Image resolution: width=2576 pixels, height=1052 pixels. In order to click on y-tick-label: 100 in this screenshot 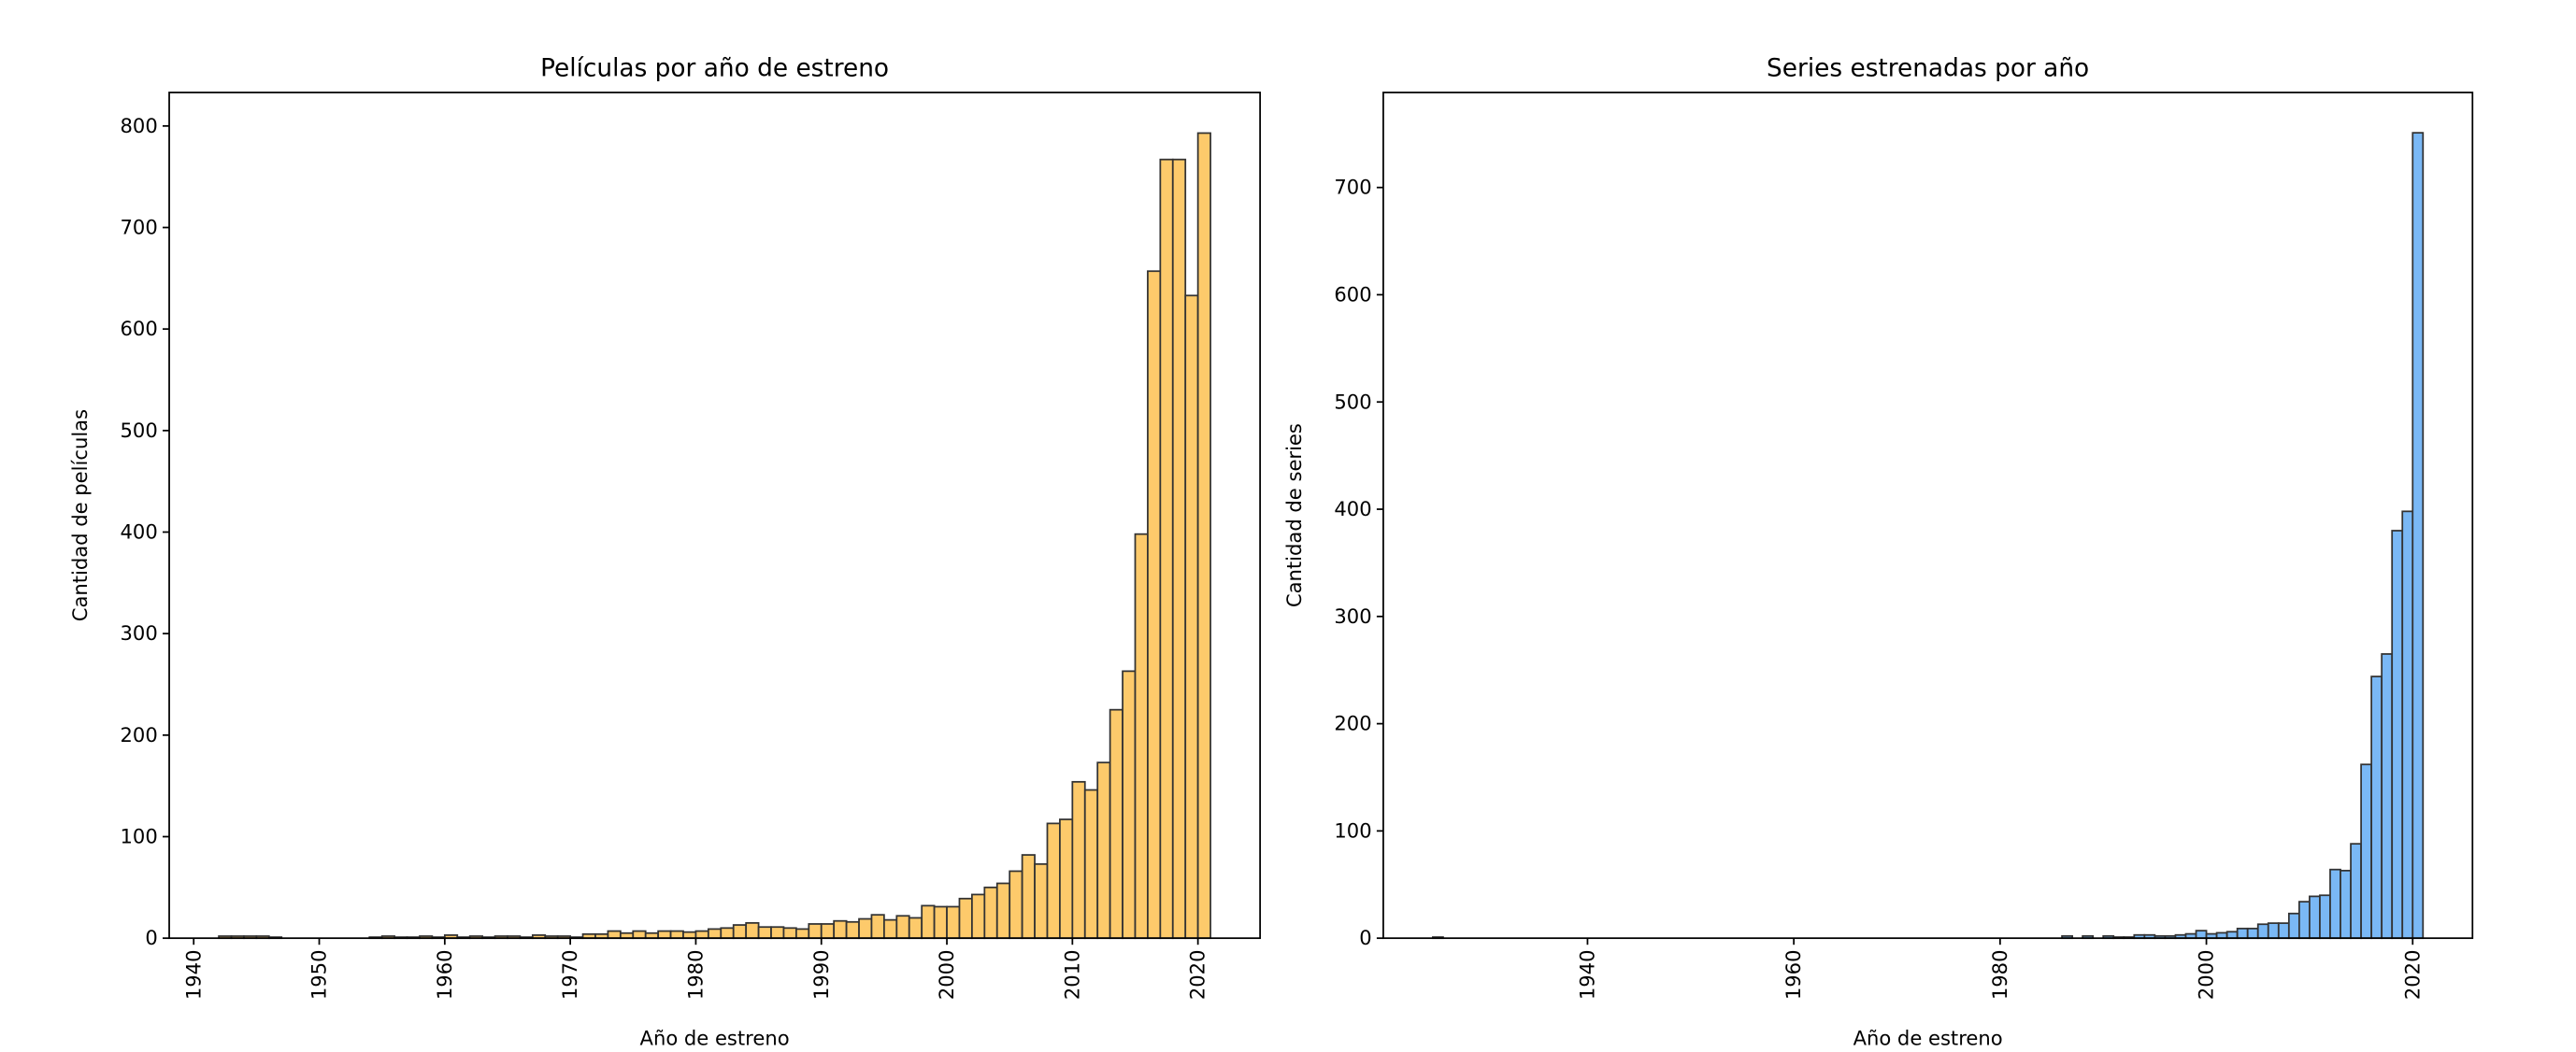, I will do `click(1352, 830)`.